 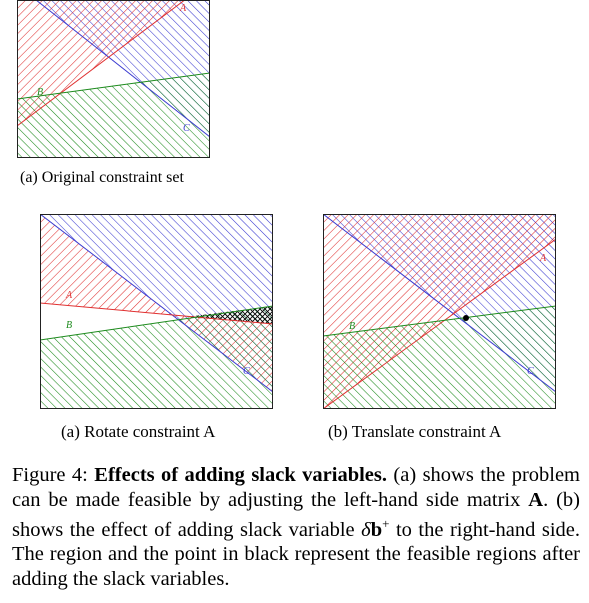 I want to click on feasible-region, so click(x=229, y=315).